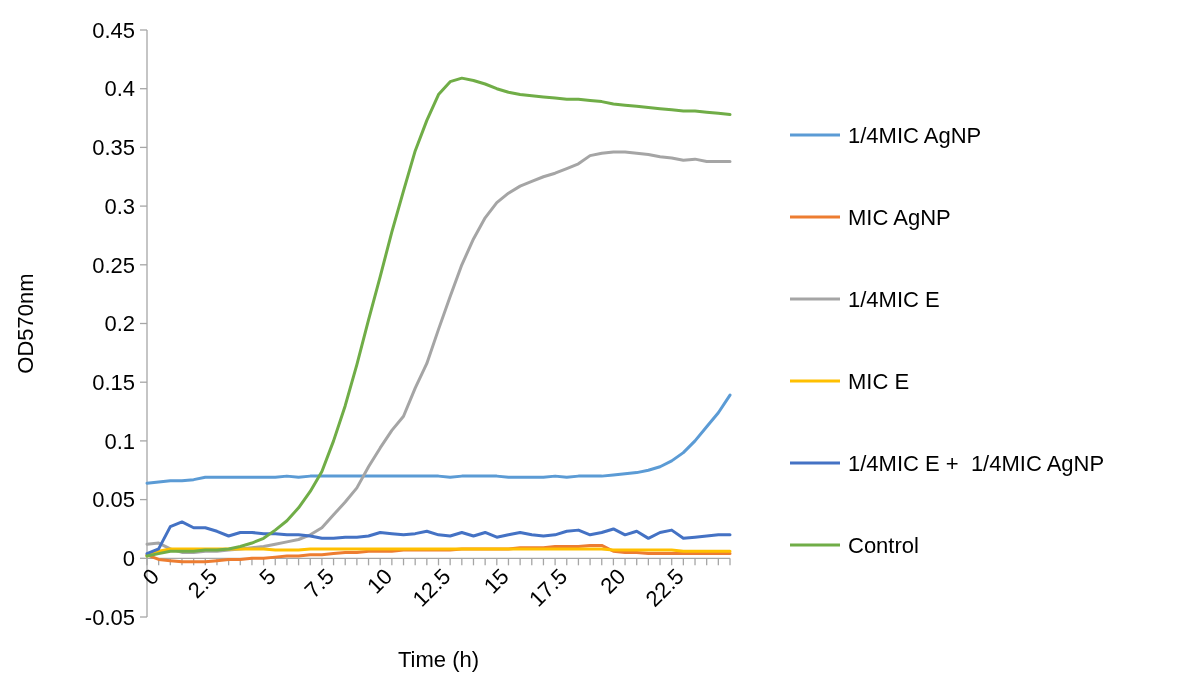  I want to click on y-tick-label: 0, so click(128, 558).